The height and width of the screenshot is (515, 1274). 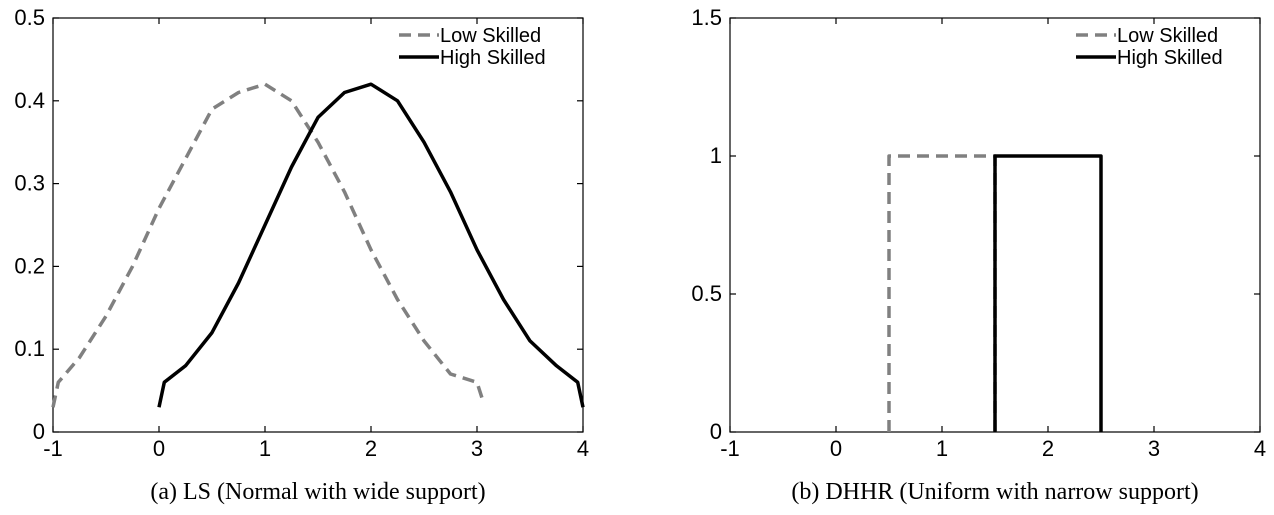 I want to click on chart-caption: (b) DHHR (Uniform with narrow support), so click(x=994, y=492).